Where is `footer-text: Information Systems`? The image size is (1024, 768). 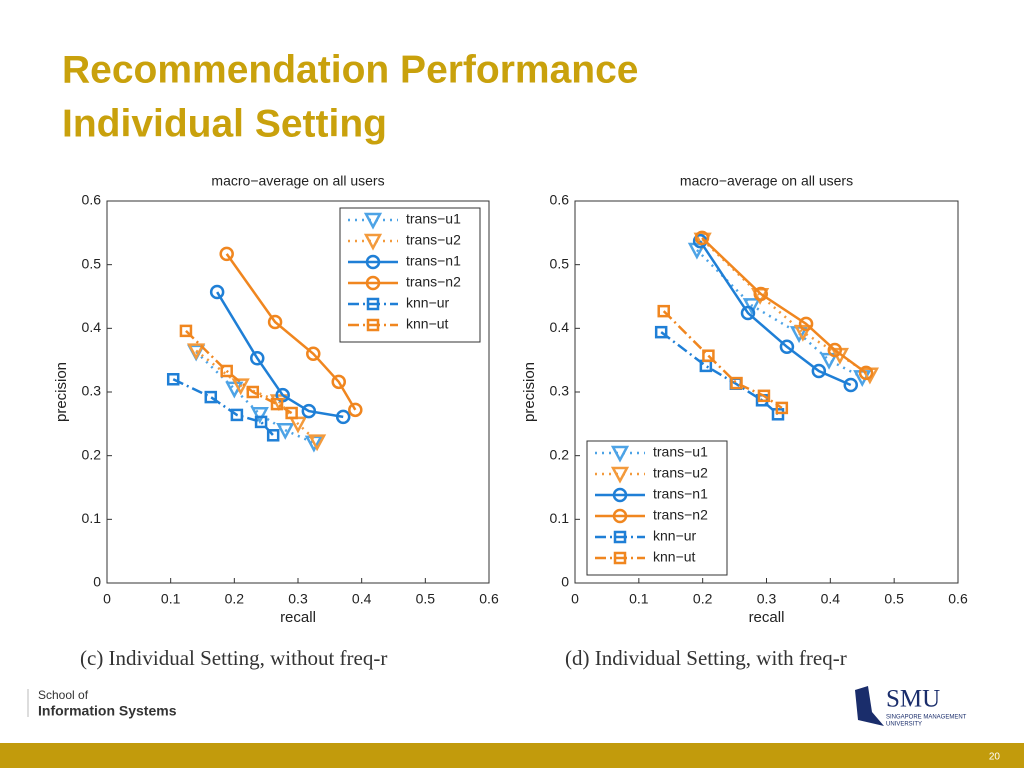
footer-text: Information Systems is located at coordinates (107, 711).